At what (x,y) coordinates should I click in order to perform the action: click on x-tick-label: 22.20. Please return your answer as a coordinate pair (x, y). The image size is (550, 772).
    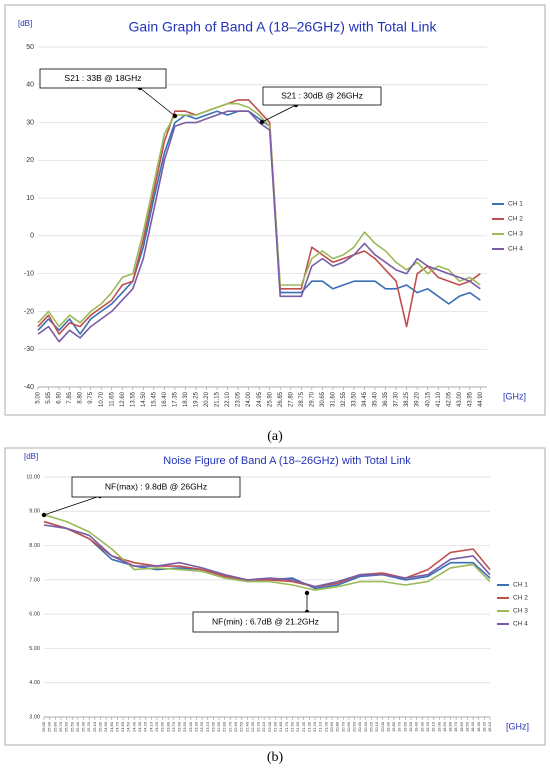
    Looking at the image, I should click on (258, 726).